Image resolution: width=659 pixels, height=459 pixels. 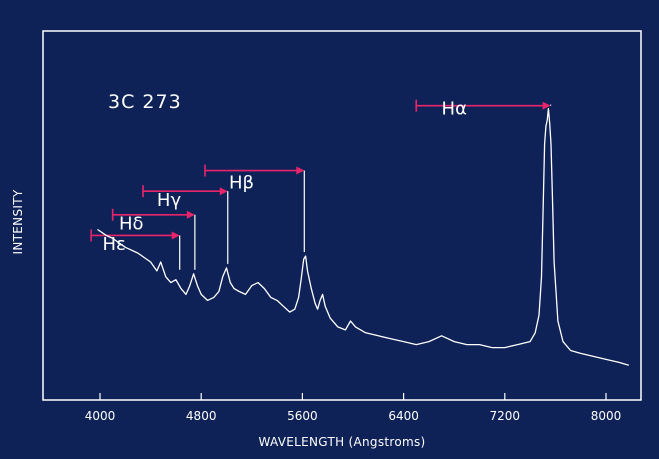 What do you see at coordinates (131, 224) in the screenshot?
I see `emission-line-label: Hδ` at bounding box center [131, 224].